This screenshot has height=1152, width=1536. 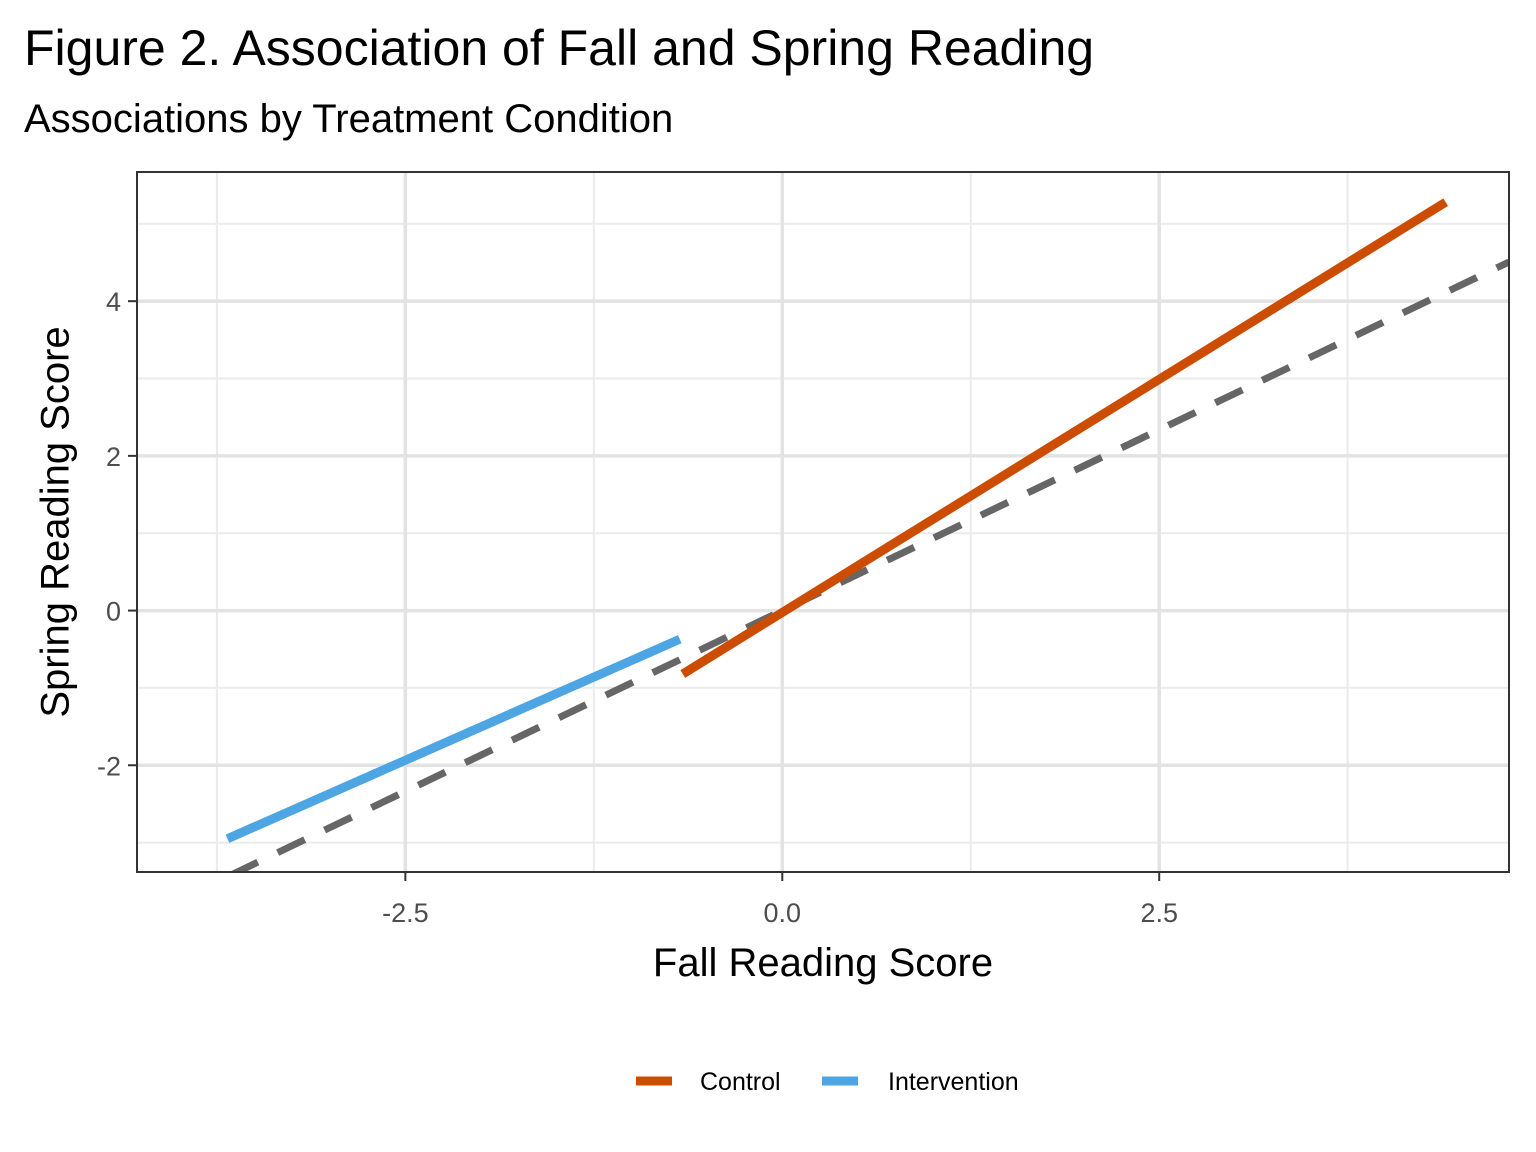 What do you see at coordinates (783, 913) in the screenshot?
I see `x-tick-label: 0.0` at bounding box center [783, 913].